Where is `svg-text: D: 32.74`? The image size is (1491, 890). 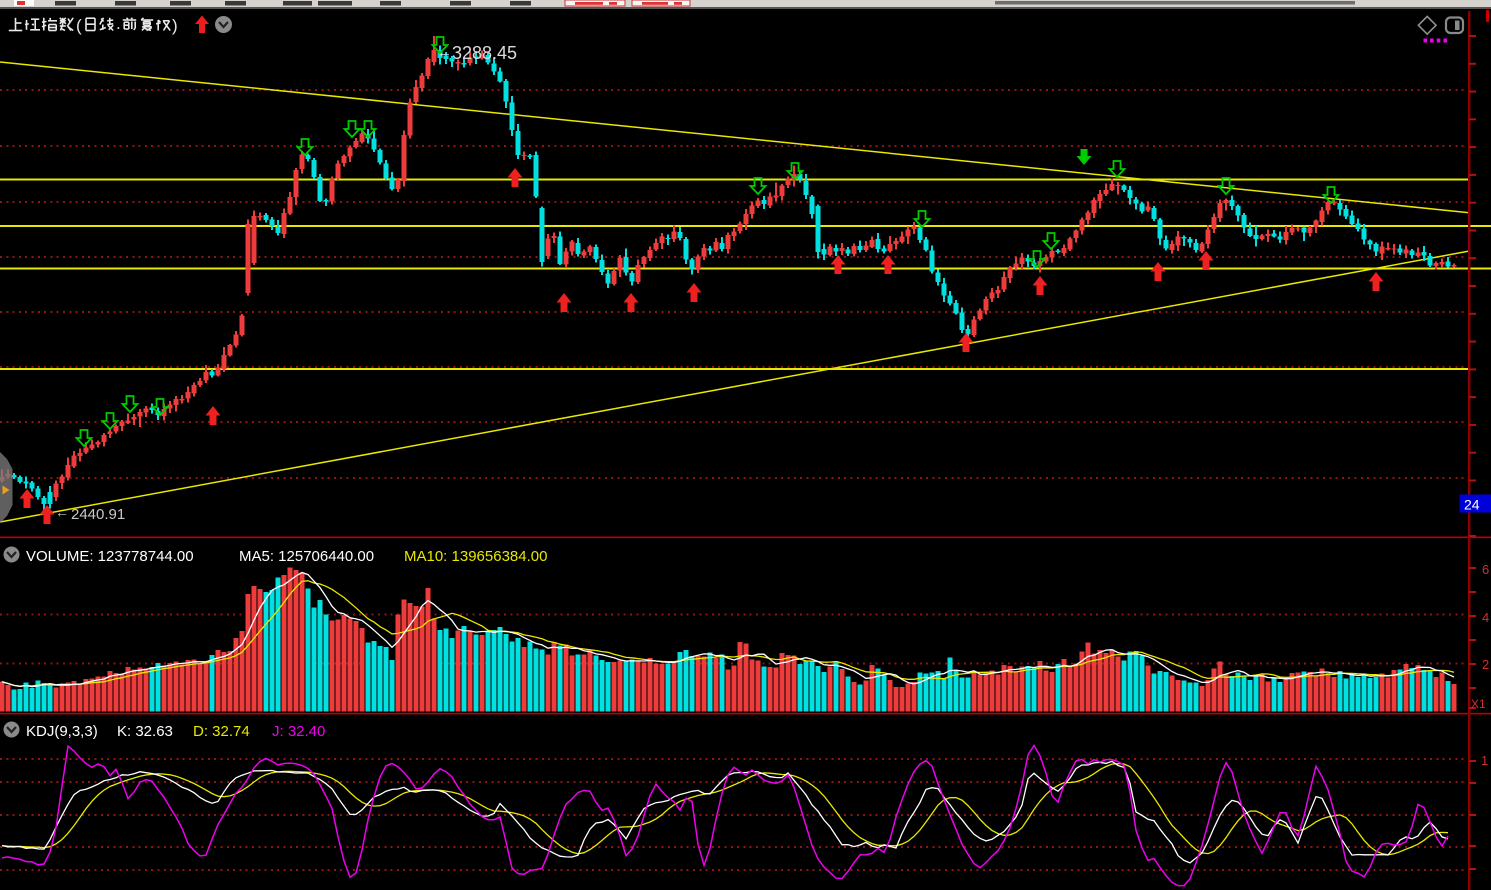
svg-text: D: 32.74 is located at coordinates (221, 731).